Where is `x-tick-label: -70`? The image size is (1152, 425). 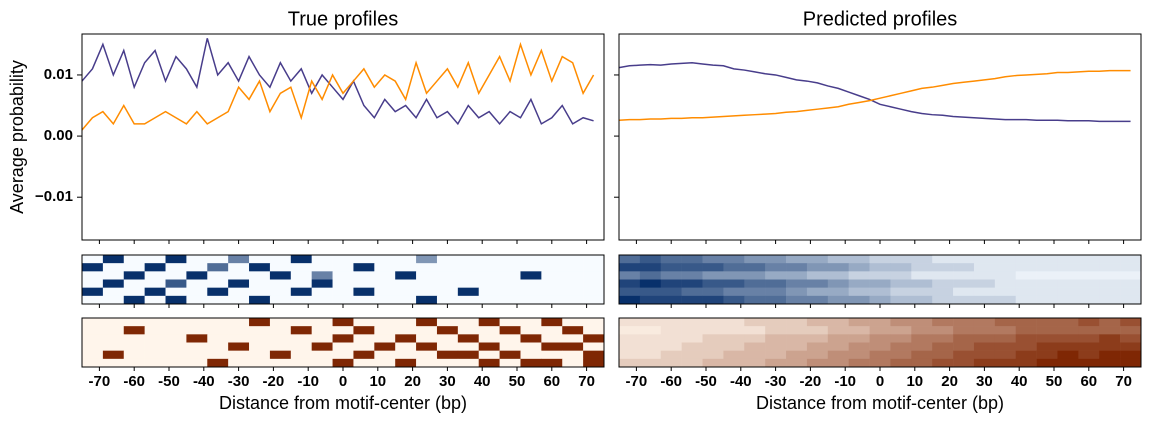
x-tick-label: -70 is located at coordinates (637, 381).